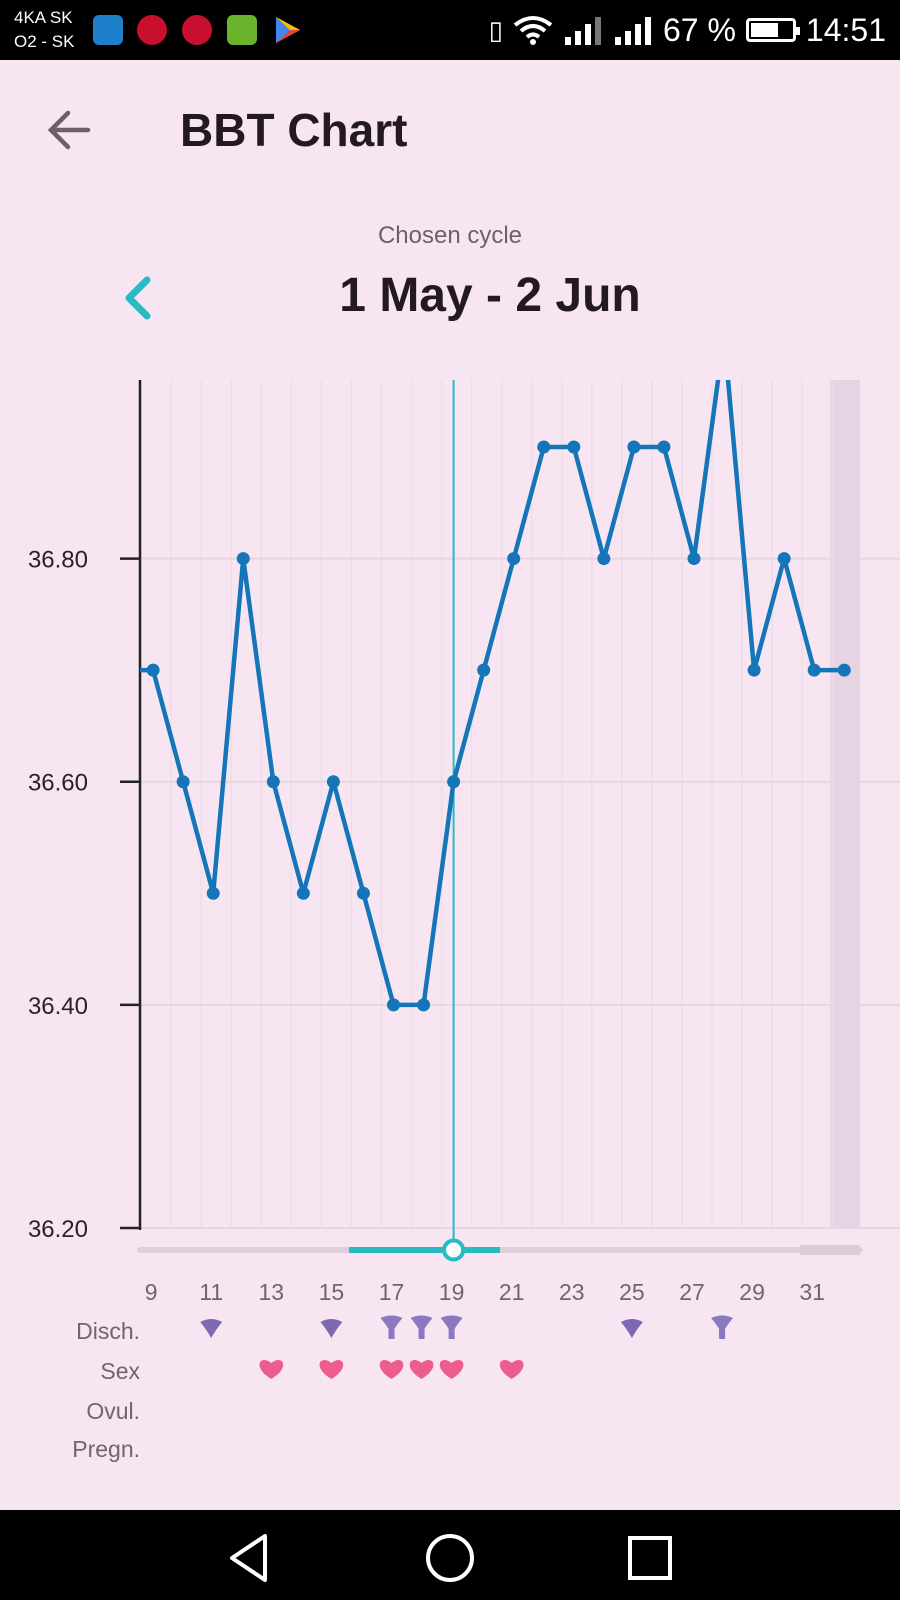 This screenshot has height=1600, width=900. What do you see at coordinates (692, 1292) in the screenshot?
I see `x-tick-label: 27` at bounding box center [692, 1292].